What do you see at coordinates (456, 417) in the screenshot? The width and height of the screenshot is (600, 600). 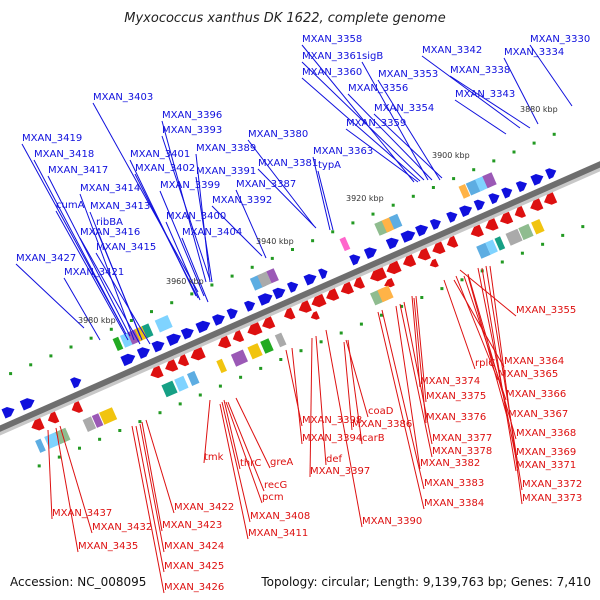 I see `gene-label: MXAN_3376` at bounding box center [456, 417].